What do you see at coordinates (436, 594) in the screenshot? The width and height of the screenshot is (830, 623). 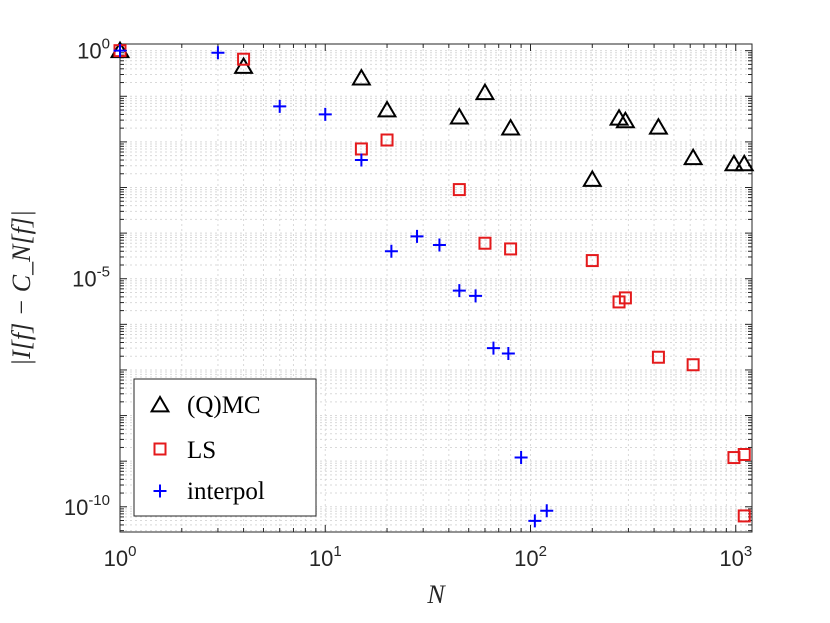 I see `x-axis-label: N` at bounding box center [436, 594].